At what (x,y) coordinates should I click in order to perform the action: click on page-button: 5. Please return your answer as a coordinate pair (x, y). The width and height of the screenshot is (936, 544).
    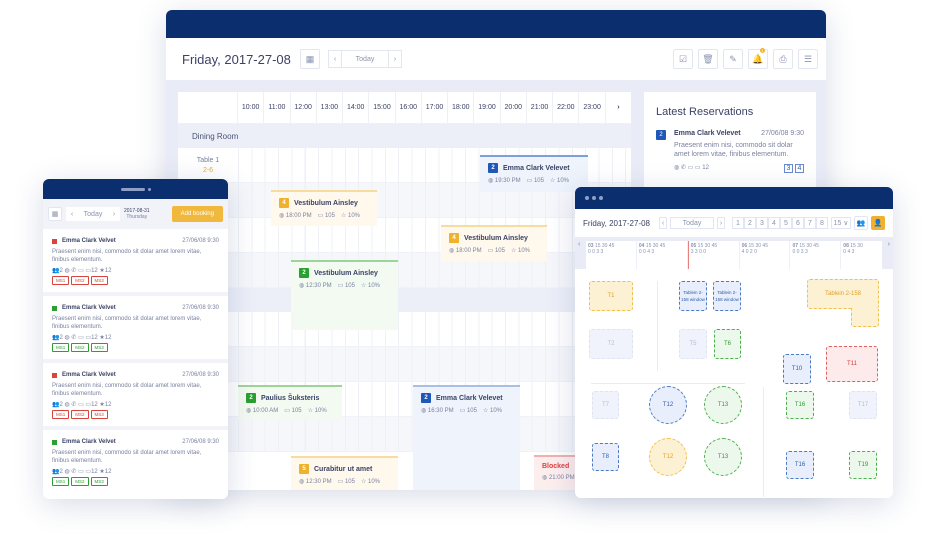
    Looking at the image, I should click on (786, 223).